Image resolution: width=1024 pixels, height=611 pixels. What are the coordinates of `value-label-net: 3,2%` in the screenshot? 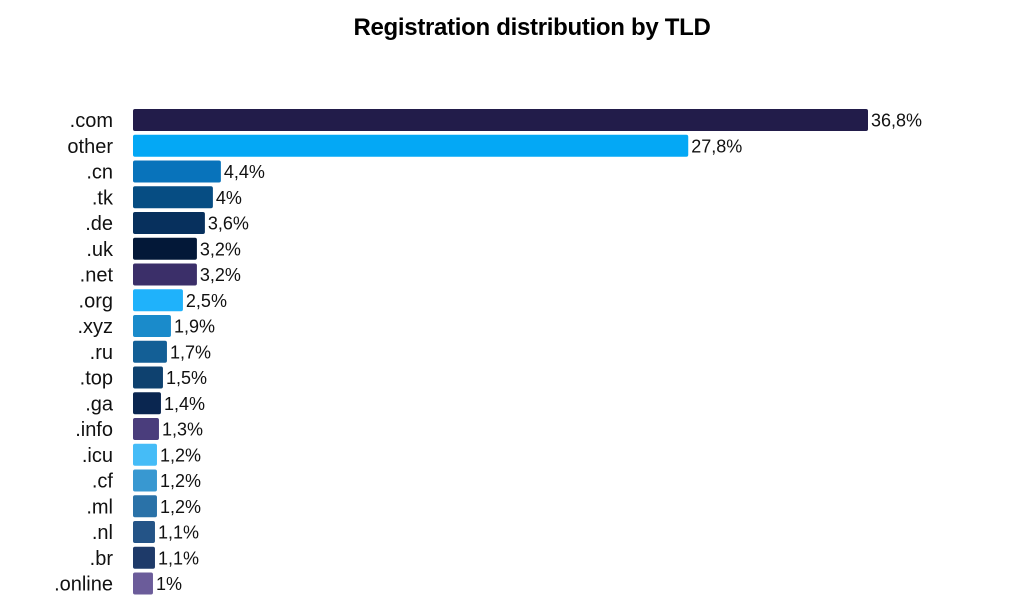 It's located at (220, 275).